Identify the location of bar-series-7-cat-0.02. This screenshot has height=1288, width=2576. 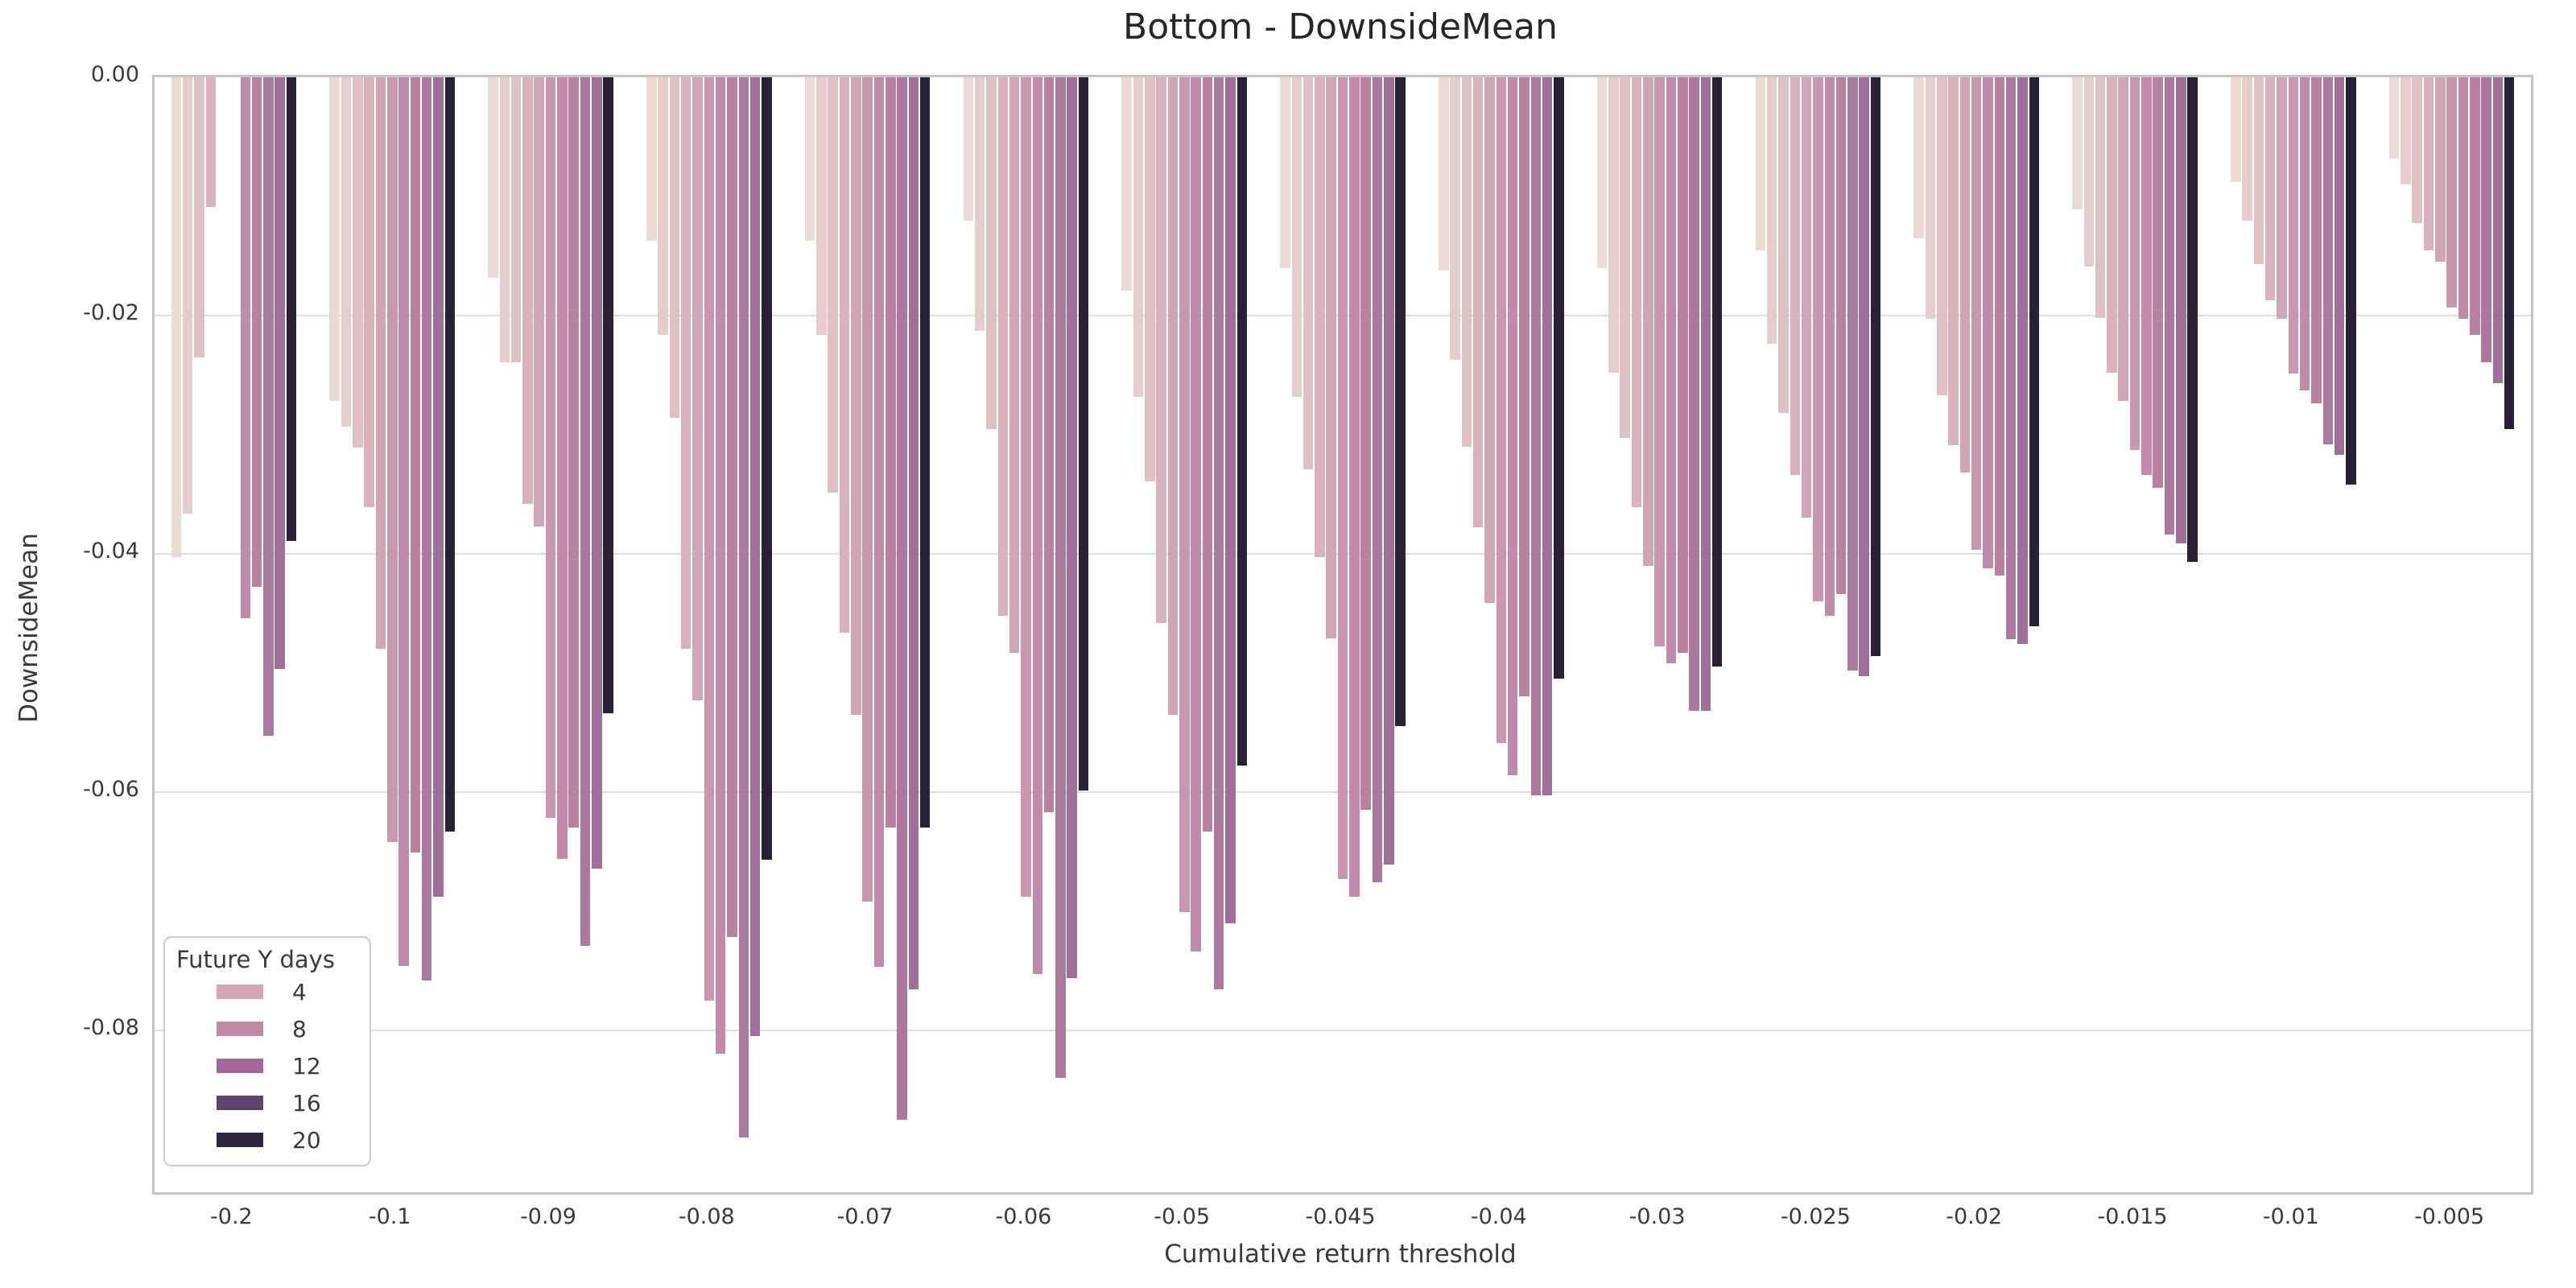
(1988, 322).